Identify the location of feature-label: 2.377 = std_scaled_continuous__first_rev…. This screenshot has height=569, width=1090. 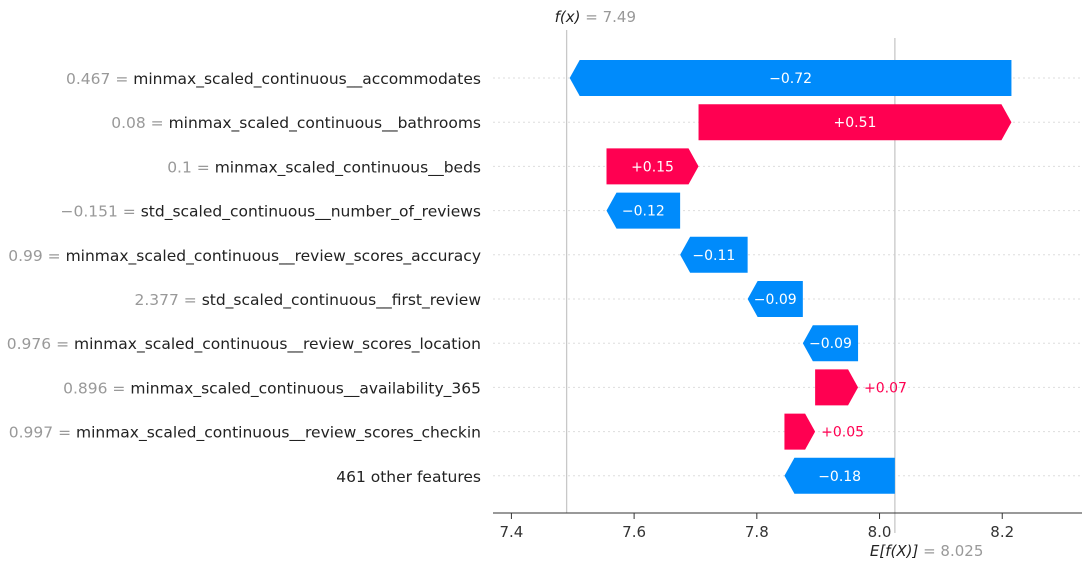
(307, 300).